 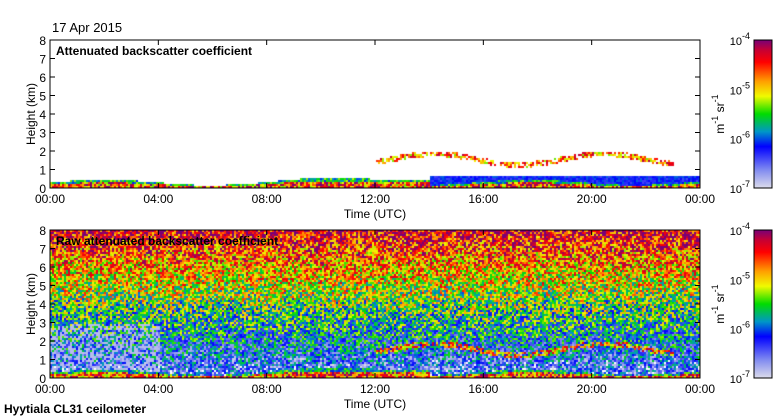 I want to click on date-label: 17 Apr 2015, so click(x=87, y=27).